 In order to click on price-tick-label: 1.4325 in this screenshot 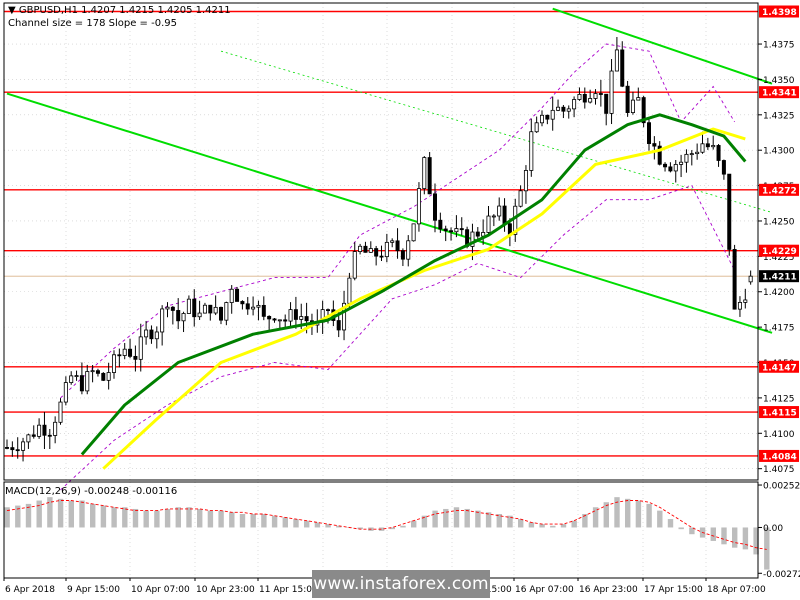, I will do `click(779, 116)`.